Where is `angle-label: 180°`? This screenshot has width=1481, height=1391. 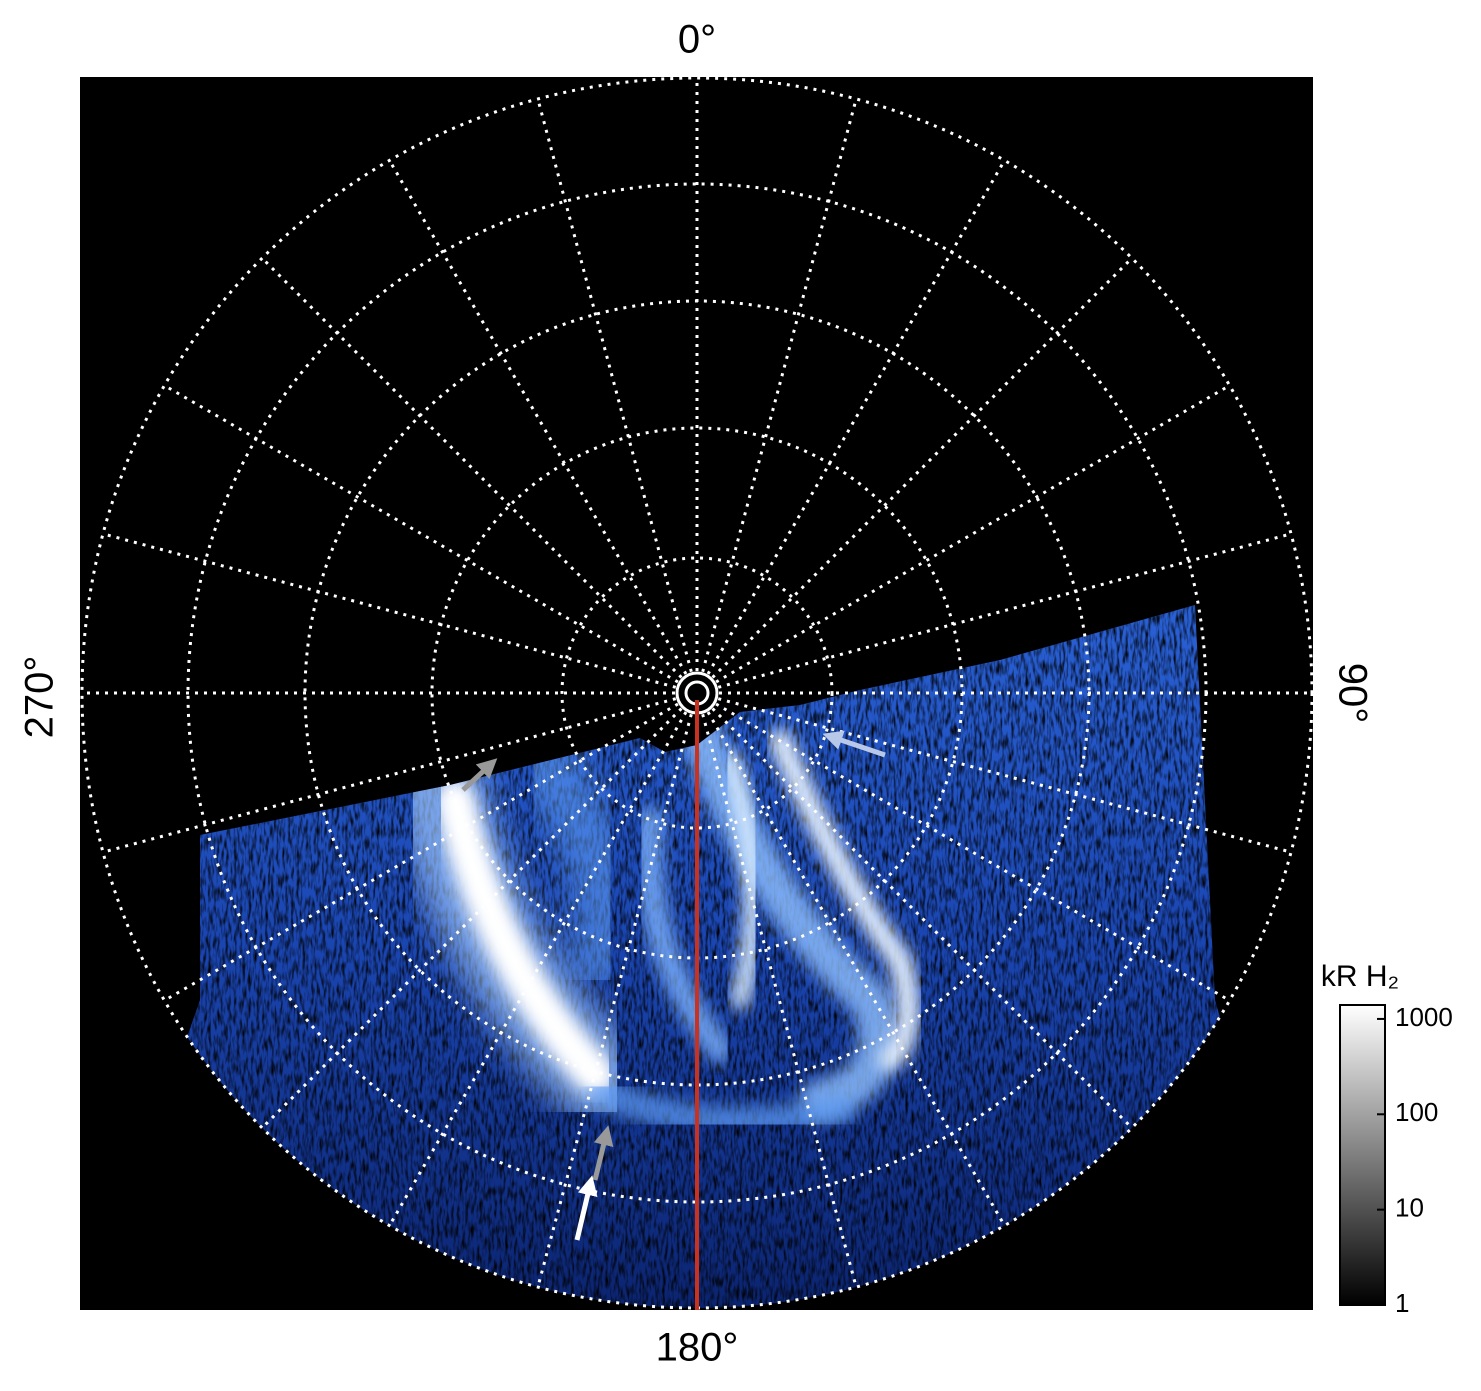 angle-label: 180° is located at coordinates (697, 1348).